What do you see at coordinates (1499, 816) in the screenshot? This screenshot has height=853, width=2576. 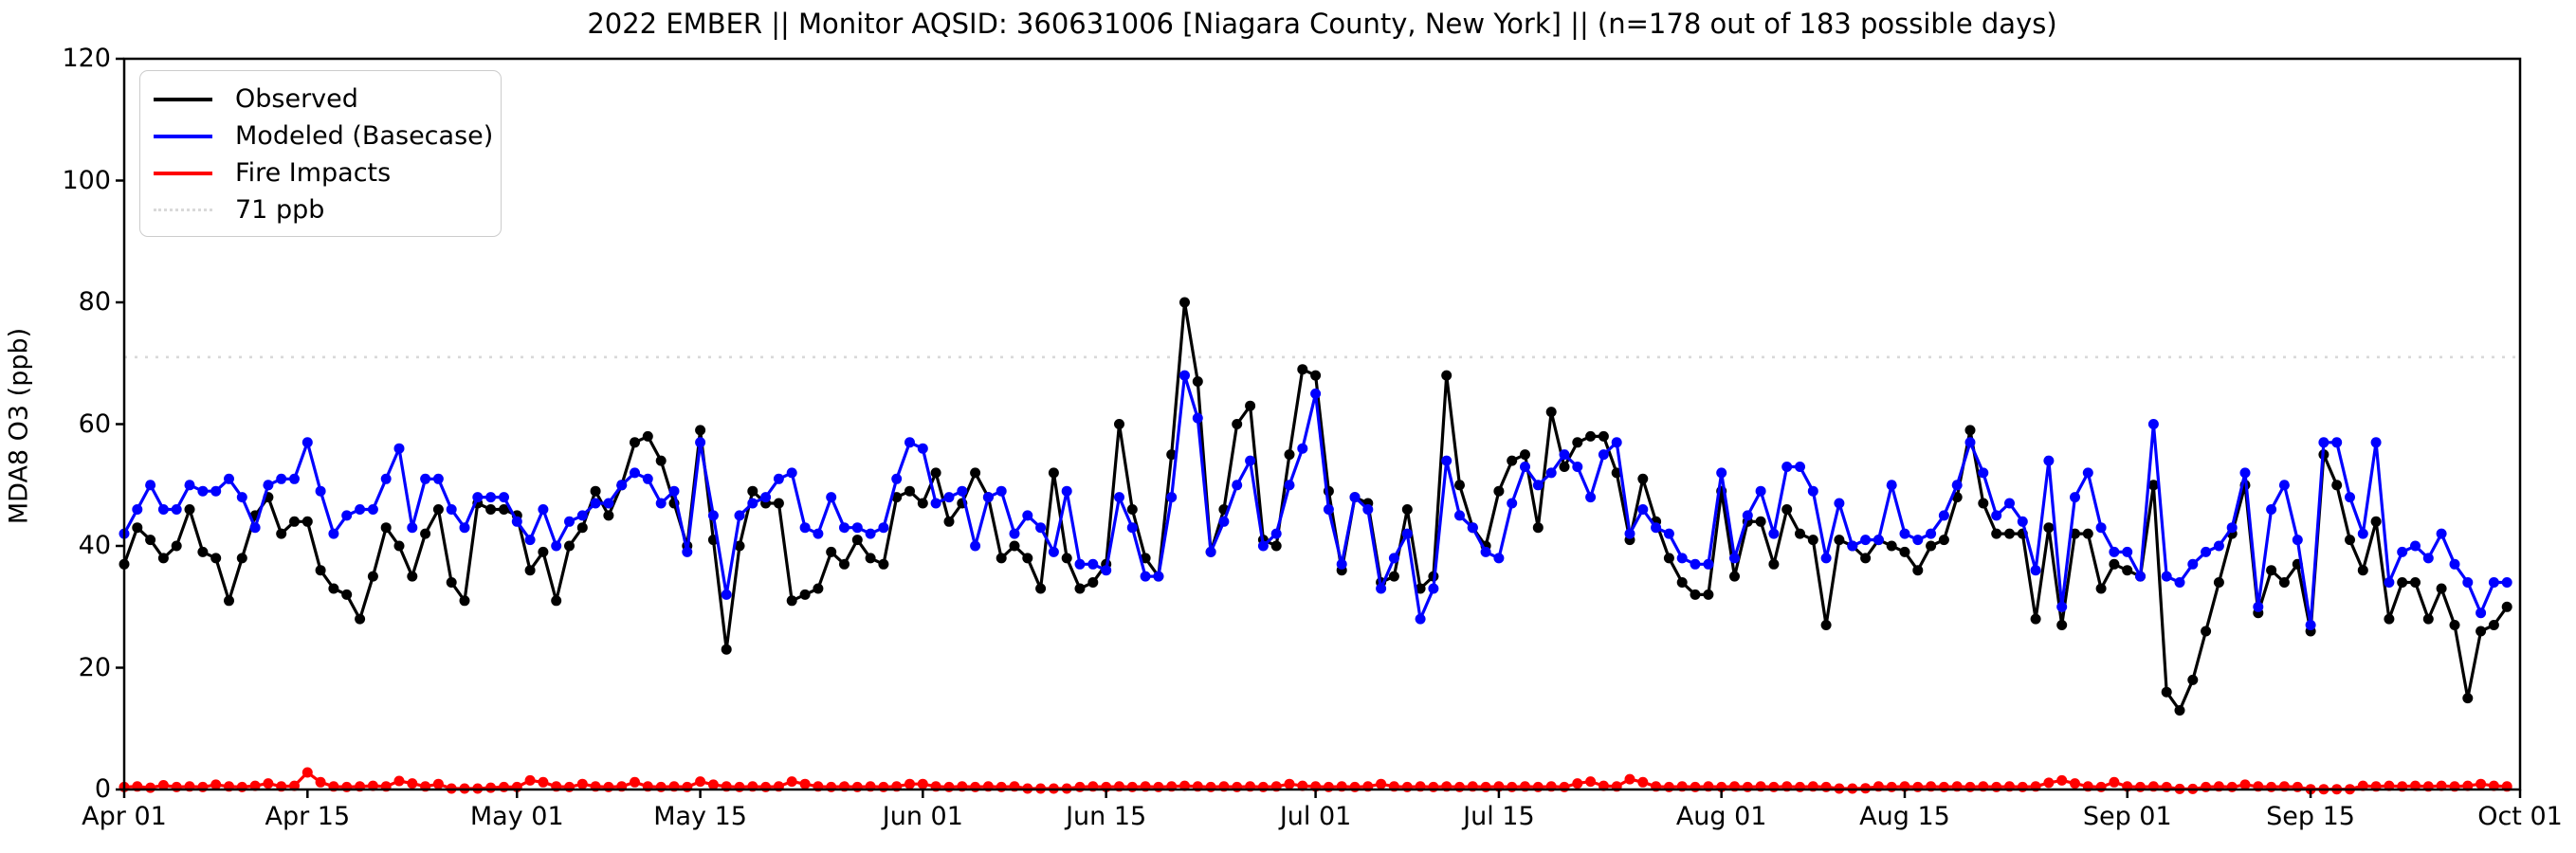 I see `x-tick-label: Jul 15` at bounding box center [1499, 816].